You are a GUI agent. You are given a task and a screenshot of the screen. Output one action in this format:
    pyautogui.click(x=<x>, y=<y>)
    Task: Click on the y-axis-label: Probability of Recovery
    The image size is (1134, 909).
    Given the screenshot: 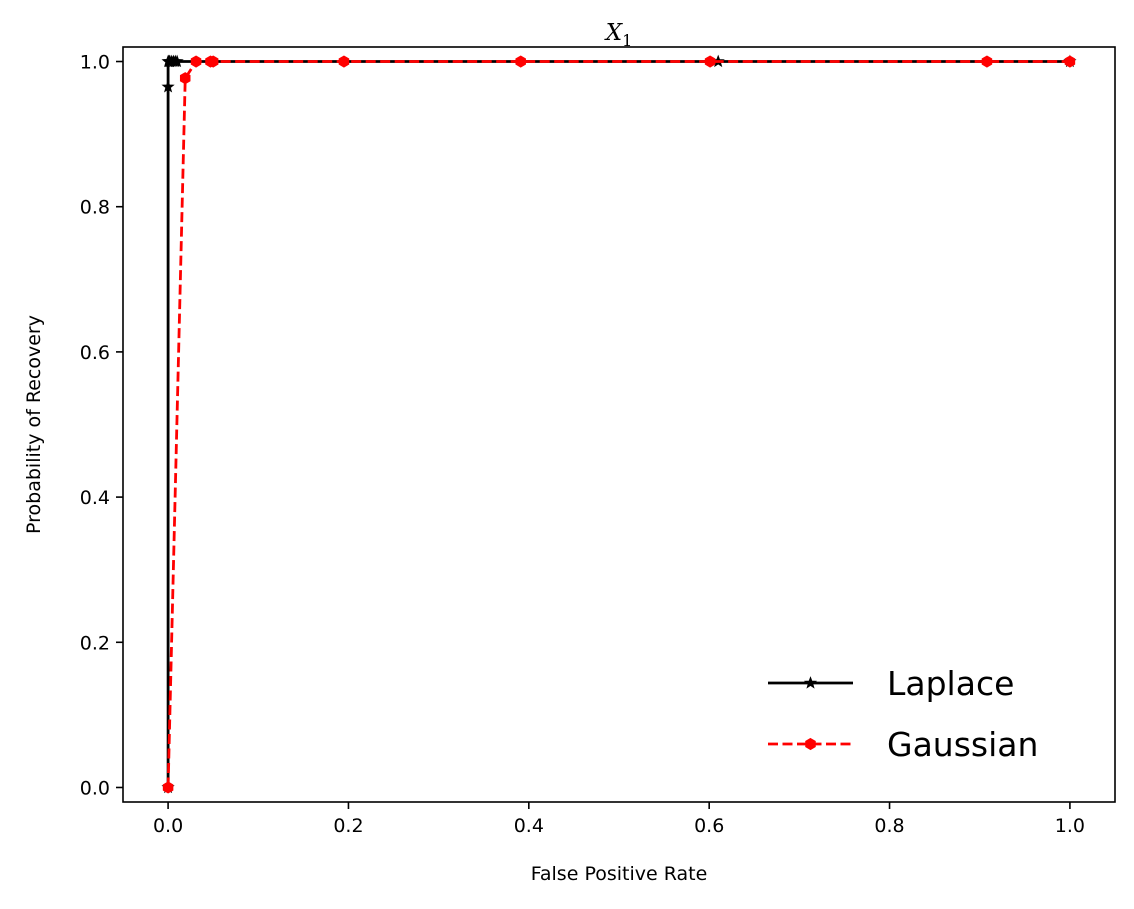 What is the action you would take?
    pyautogui.click(x=34, y=424)
    